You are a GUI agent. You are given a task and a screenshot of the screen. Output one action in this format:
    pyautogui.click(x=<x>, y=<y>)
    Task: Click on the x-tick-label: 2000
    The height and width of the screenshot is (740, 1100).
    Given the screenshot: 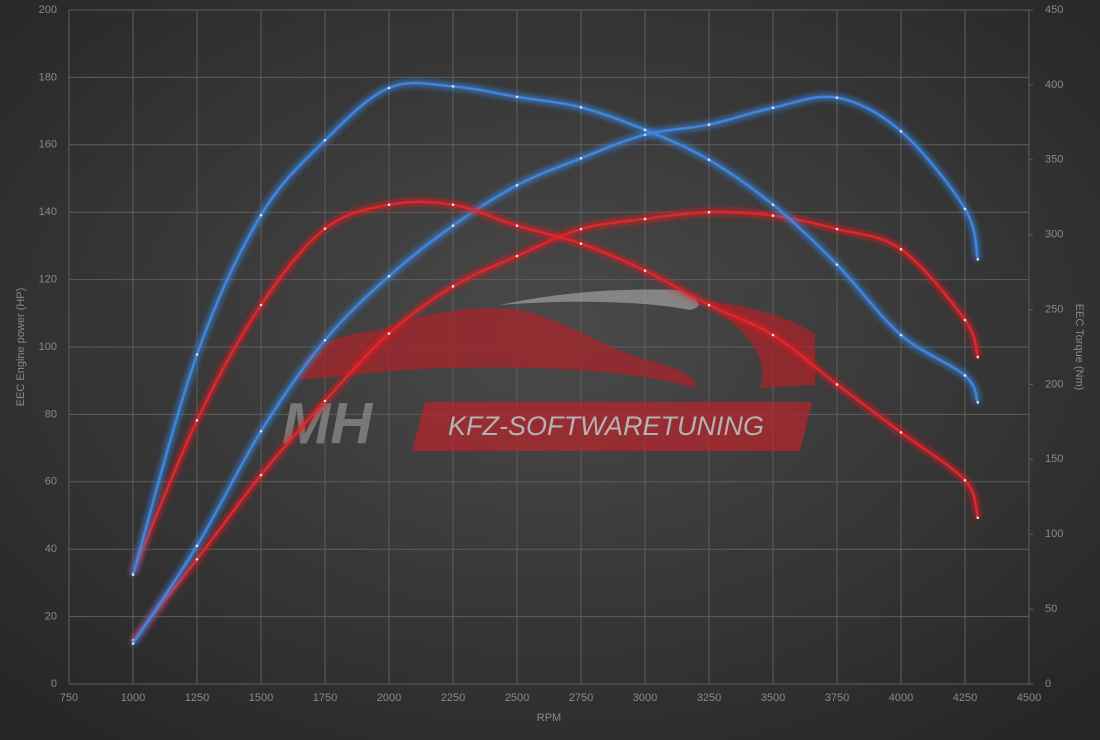 What is the action you would take?
    pyautogui.click(x=389, y=698)
    